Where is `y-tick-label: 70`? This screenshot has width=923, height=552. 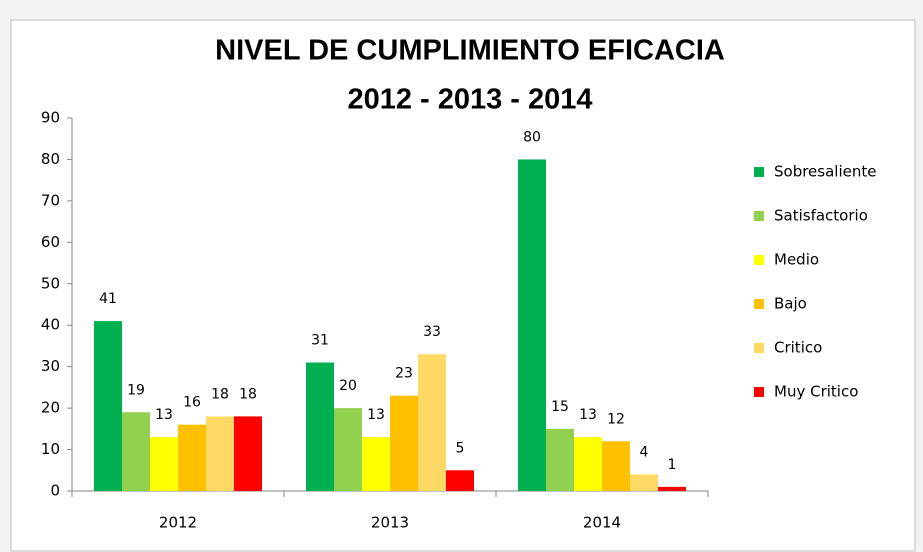
y-tick-label: 70 is located at coordinates (50, 200).